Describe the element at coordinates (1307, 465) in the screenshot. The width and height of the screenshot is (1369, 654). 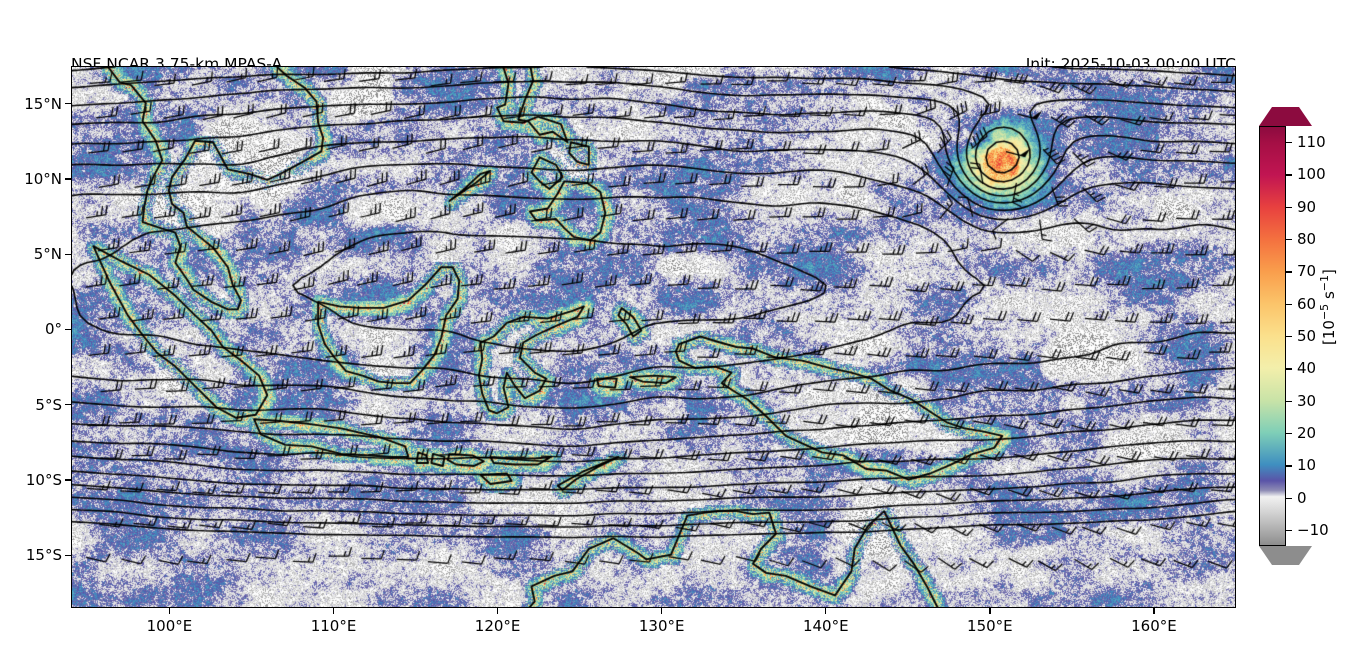
I see `colorbar-tick-label: 10` at that location.